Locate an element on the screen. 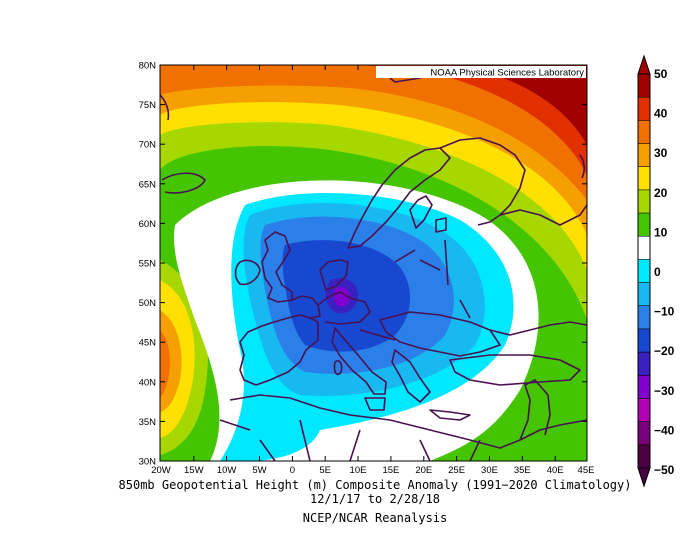 The height and width of the screenshot is (542, 700). lat-label: 80N is located at coordinates (148, 66).